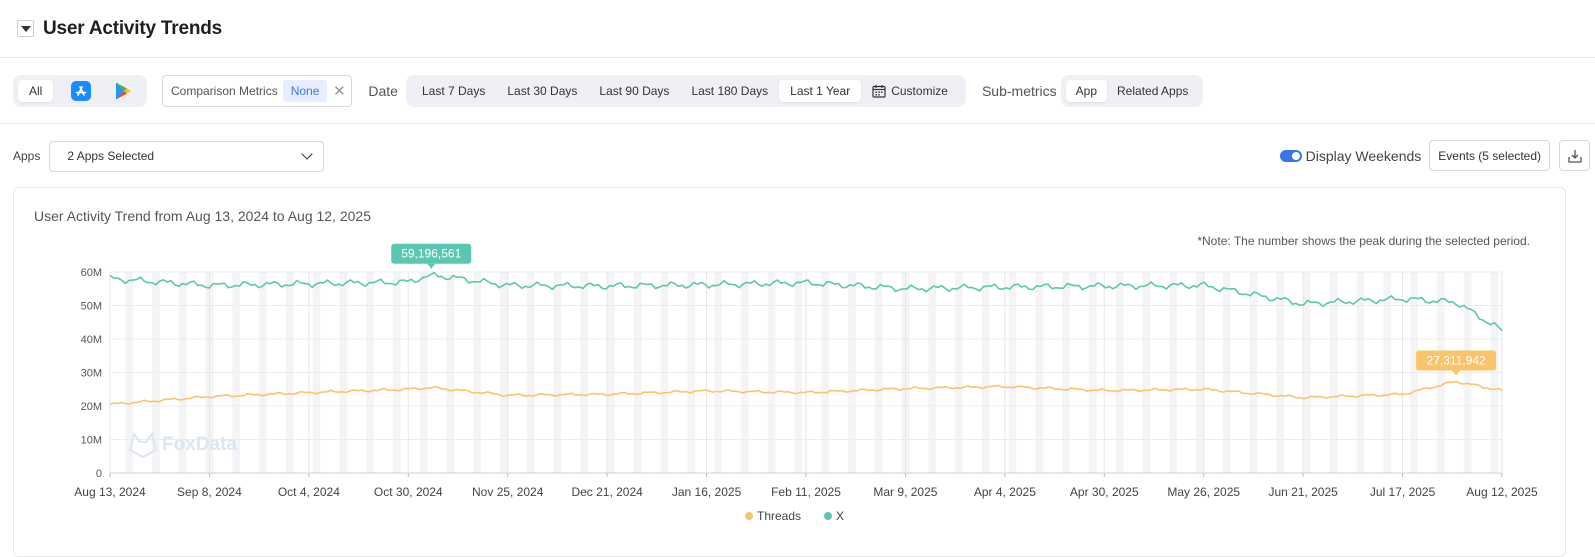  What do you see at coordinates (1303, 492) in the screenshot?
I see `x-tick-label: Jun 21, 2025` at bounding box center [1303, 492].